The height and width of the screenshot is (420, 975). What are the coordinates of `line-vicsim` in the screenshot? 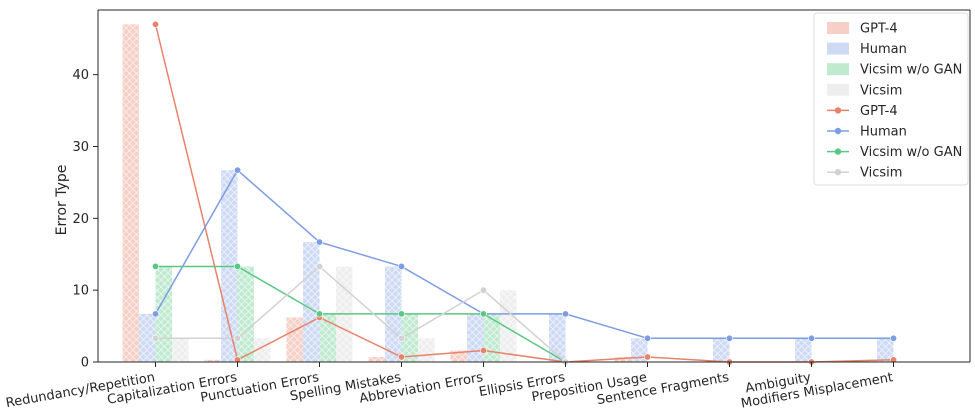 It's located at (360, 314).